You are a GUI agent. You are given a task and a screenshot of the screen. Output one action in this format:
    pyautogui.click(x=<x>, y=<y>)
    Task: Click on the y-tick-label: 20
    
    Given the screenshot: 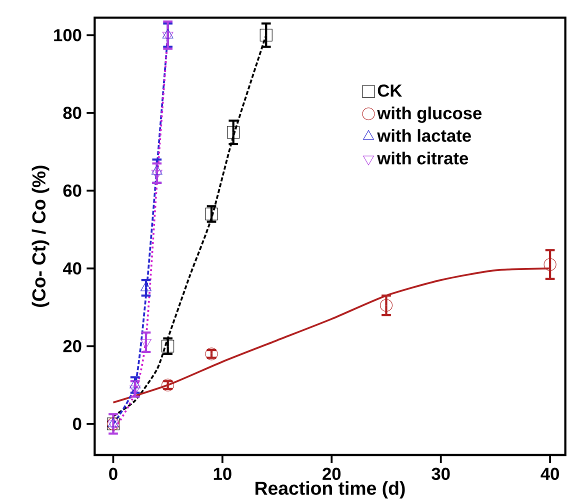 What is the action you would take?
    pyautogui.click(x=72, y=346)
    